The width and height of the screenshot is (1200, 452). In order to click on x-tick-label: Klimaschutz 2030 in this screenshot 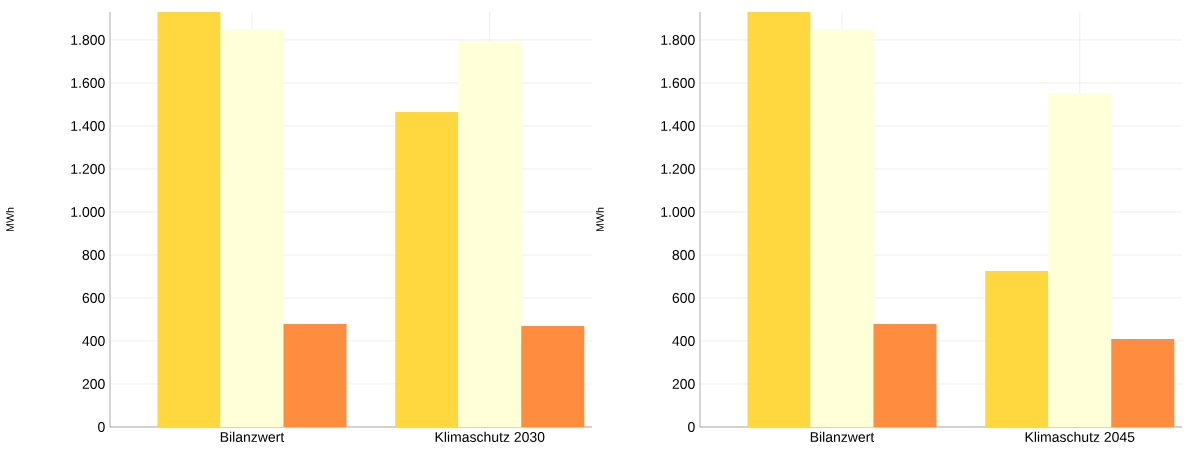, I will do `click(490, 436)`.